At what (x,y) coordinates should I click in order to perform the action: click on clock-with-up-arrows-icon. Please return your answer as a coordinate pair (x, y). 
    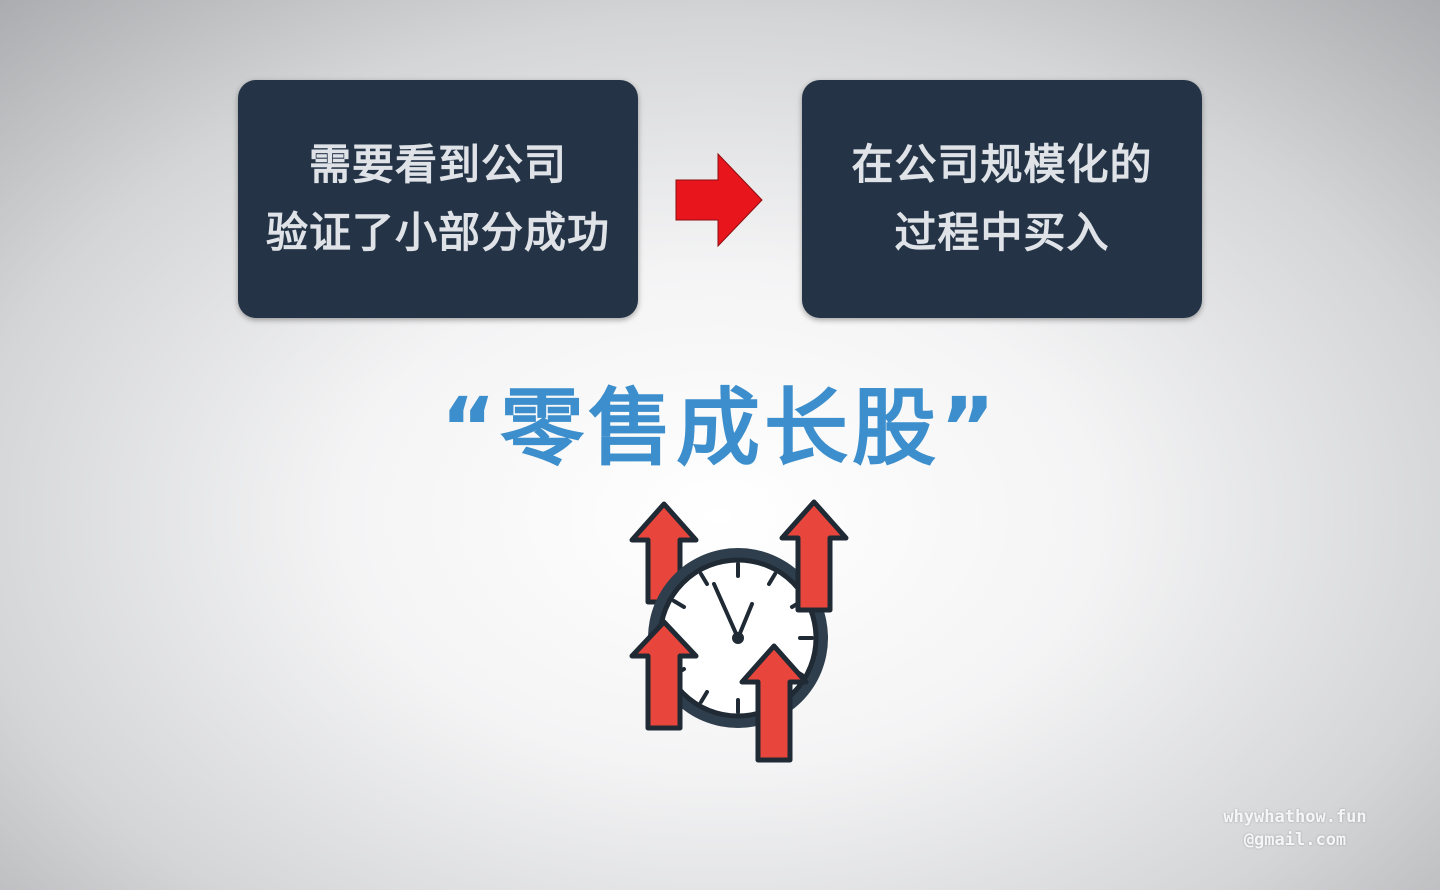
    Looking at the image, I should click on (730, 630).